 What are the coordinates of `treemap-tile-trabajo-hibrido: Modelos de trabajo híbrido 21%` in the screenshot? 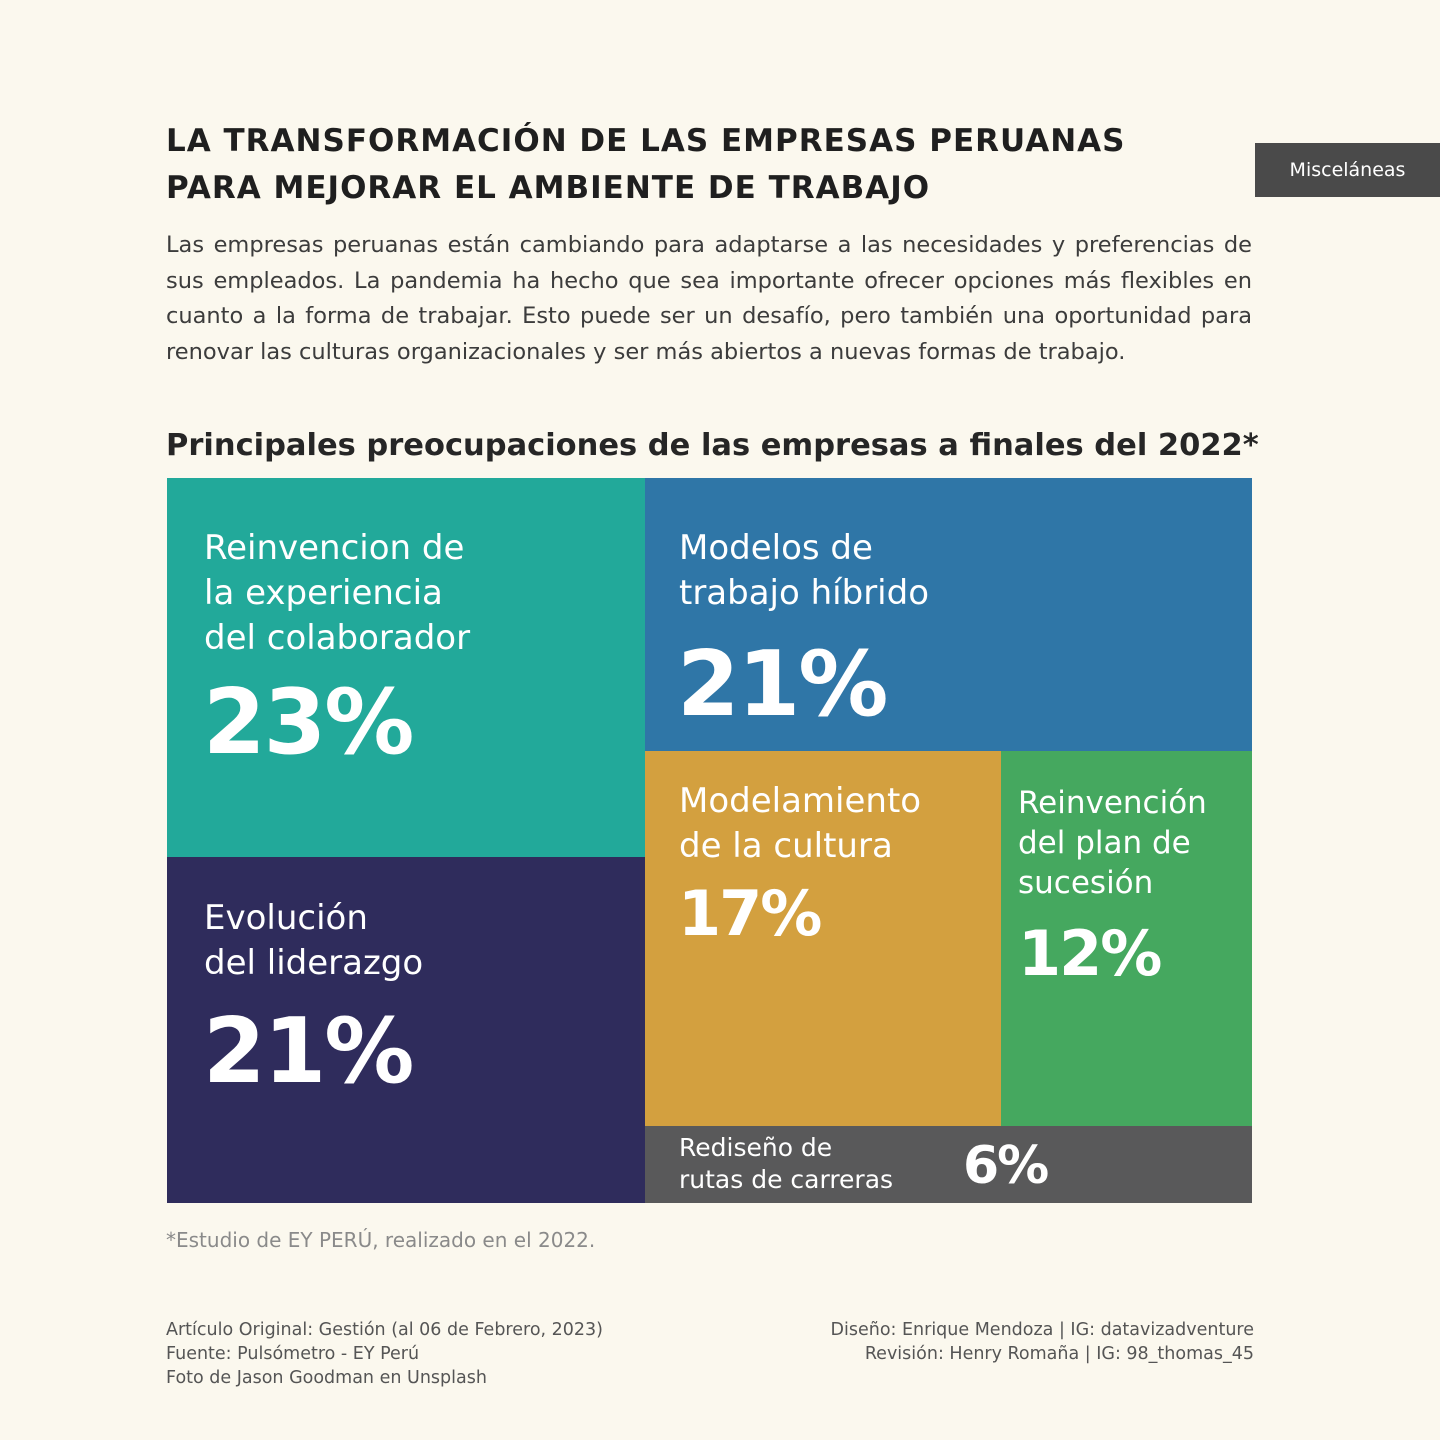 It's located at (948, 614).